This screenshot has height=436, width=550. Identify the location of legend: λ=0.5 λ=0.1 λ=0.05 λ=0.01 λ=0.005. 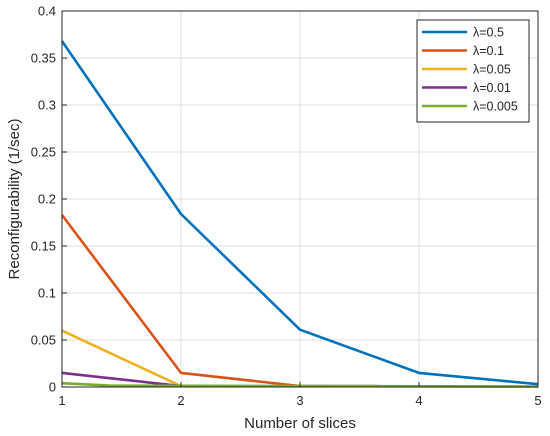
(473, 71).